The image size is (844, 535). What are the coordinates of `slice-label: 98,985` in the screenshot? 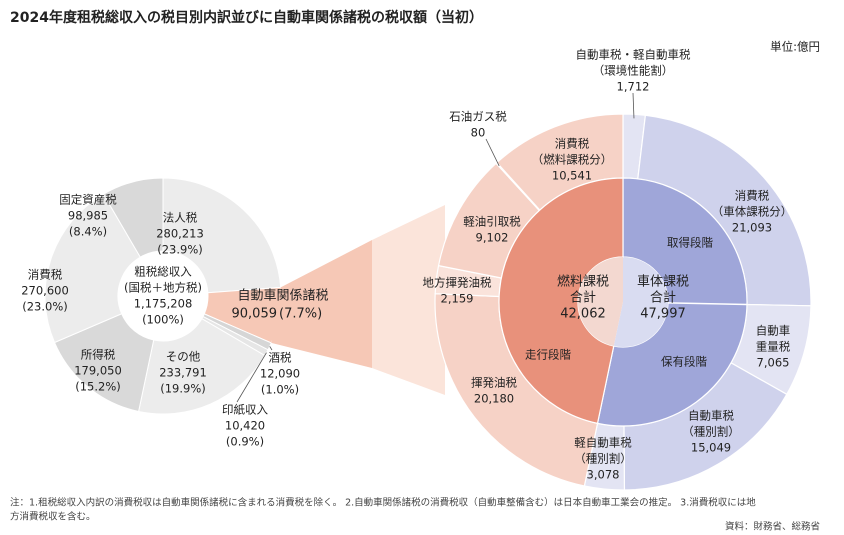 It's located at (88, 216).